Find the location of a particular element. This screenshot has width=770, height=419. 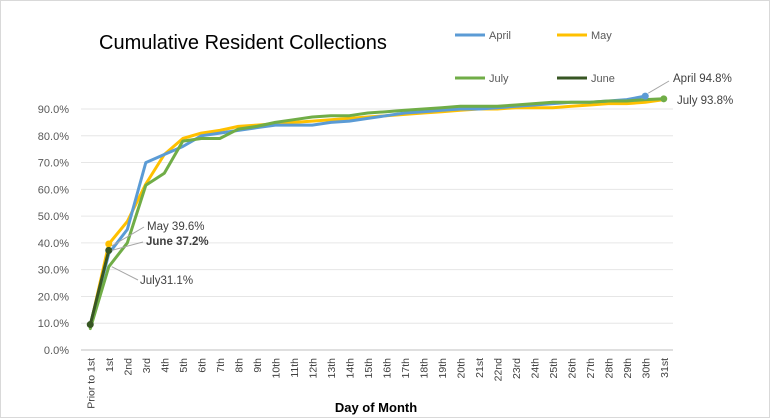

x-tick-label: 21st is located at coordinates (480, 368).